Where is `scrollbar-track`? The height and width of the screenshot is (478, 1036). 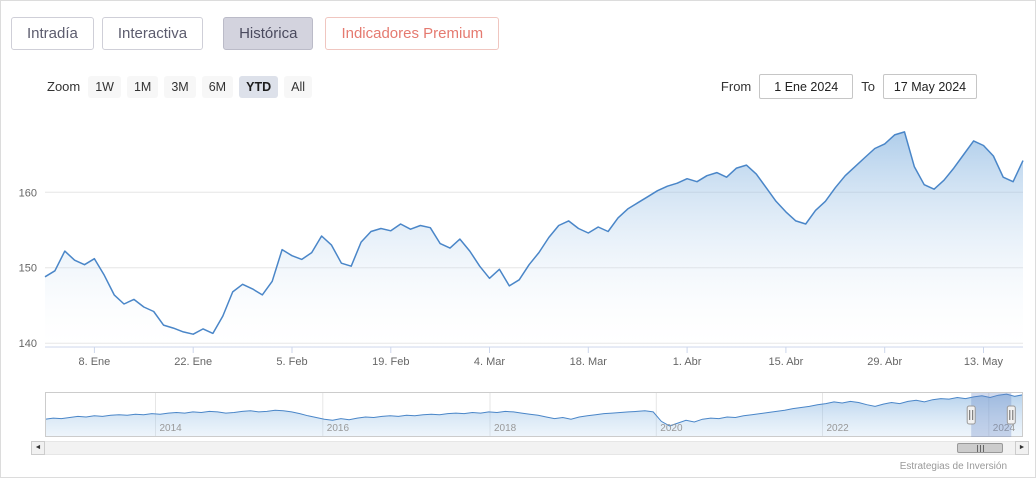 scrollbar-track is located at coordinates (530, 448).